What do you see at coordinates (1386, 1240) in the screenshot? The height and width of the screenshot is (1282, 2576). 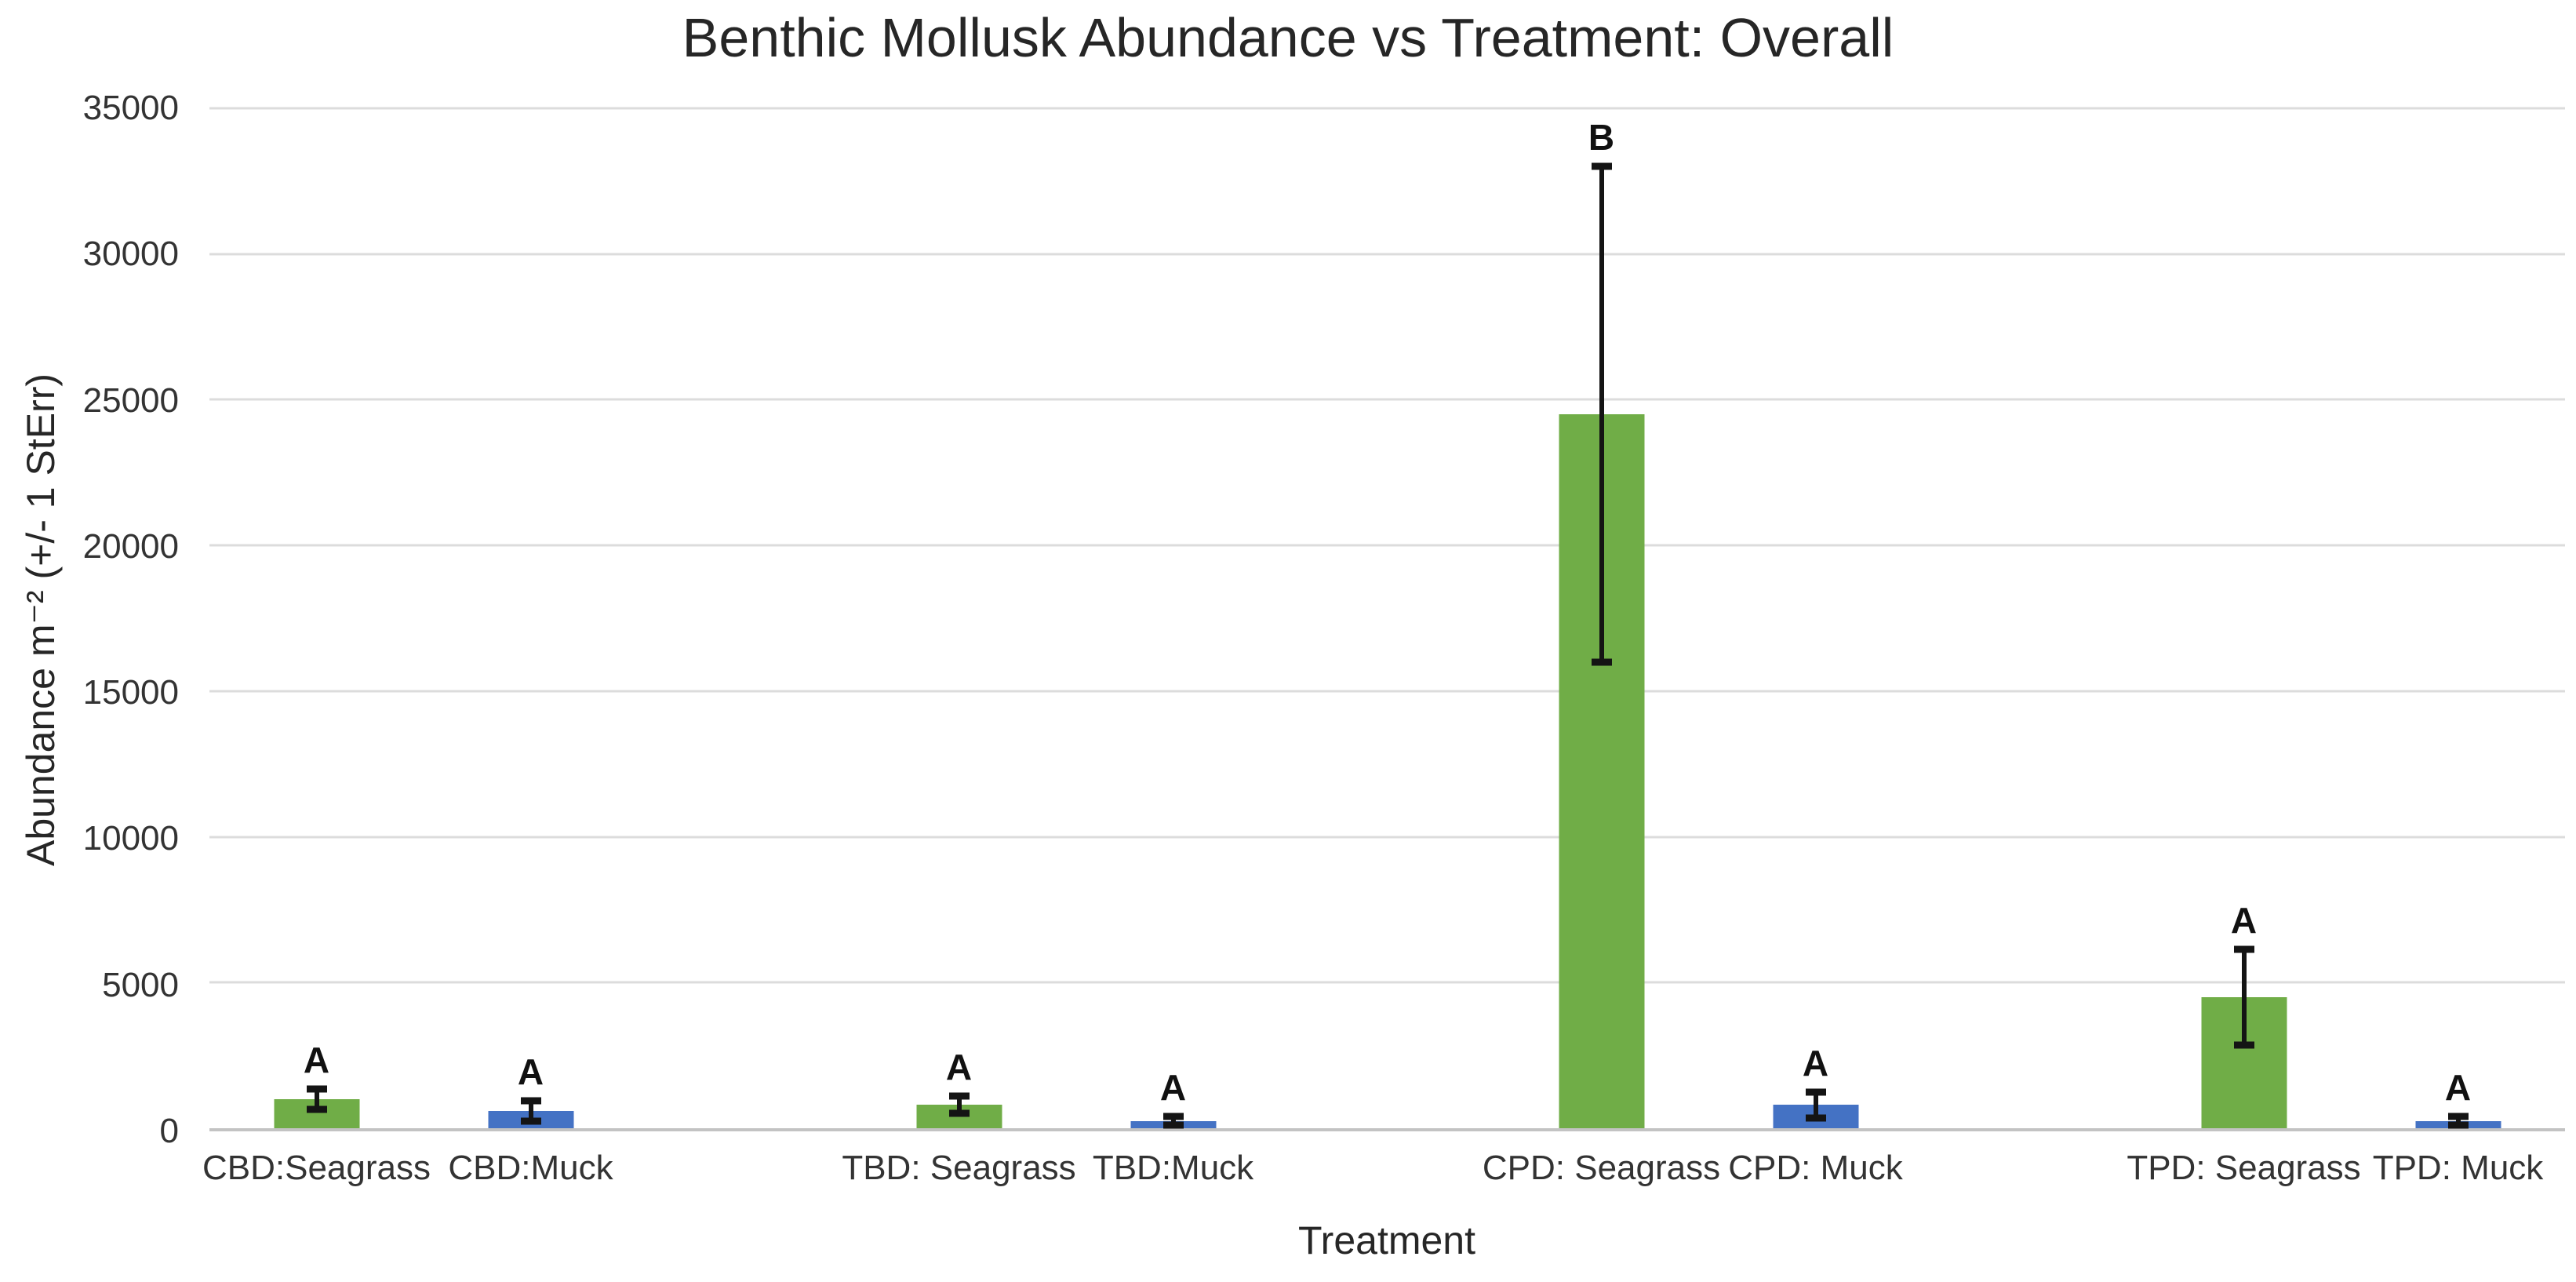 I see `x-axis-title: Treatment` at bounding box center [1386, 1240].